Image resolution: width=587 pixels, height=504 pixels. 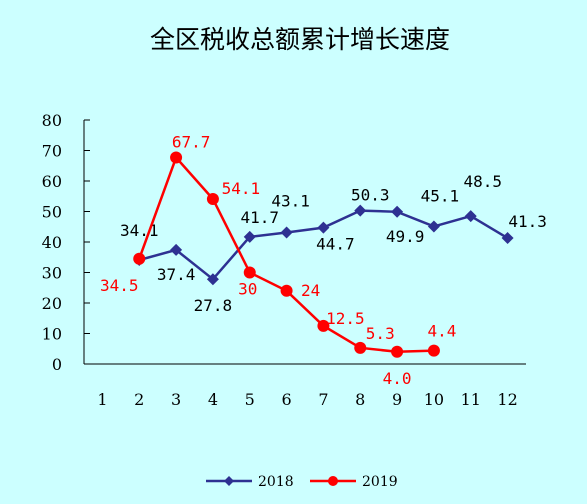 What do you see at coordinates (405, 236) in the screenshot?
I see `data-label: 49.9` at bounding box center [405, 236].